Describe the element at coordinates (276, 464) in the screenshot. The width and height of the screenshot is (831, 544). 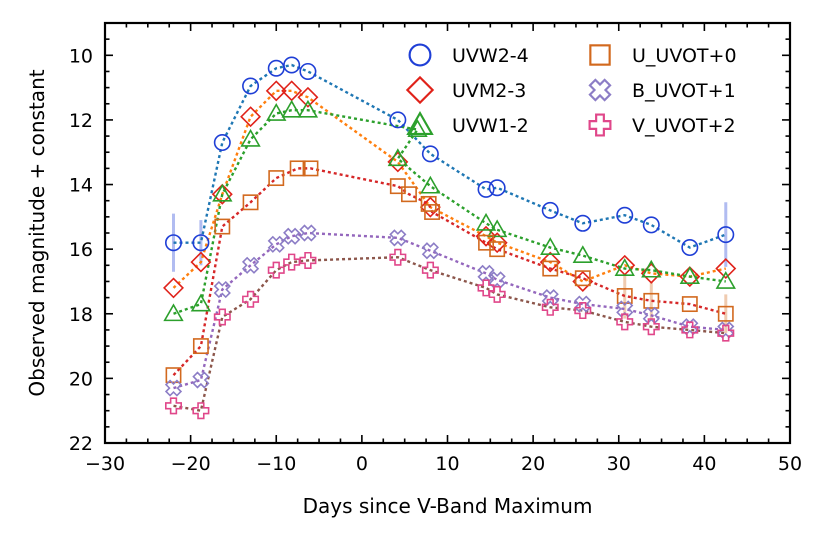
I see `x-tick-label: −10` at that location.